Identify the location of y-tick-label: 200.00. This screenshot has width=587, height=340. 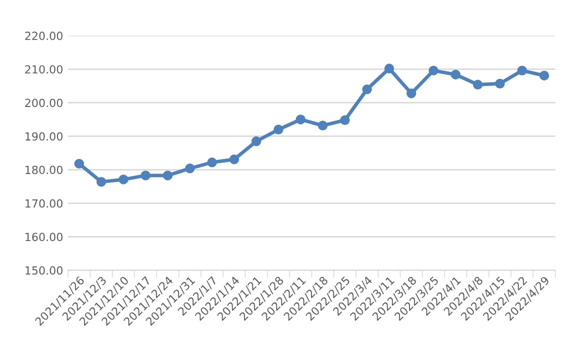
(43, 103).